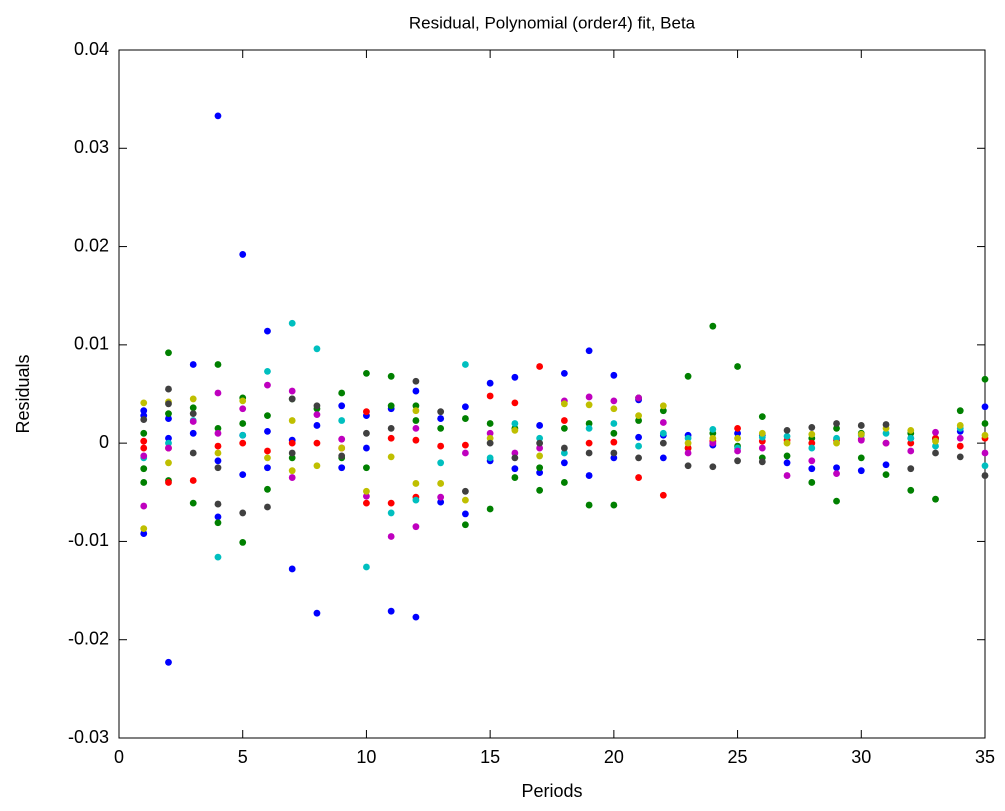  What do you see at coordinates (366, 757) in the screenshot?
I see `x-tick-label: 10` at bounding box center [366, 757].